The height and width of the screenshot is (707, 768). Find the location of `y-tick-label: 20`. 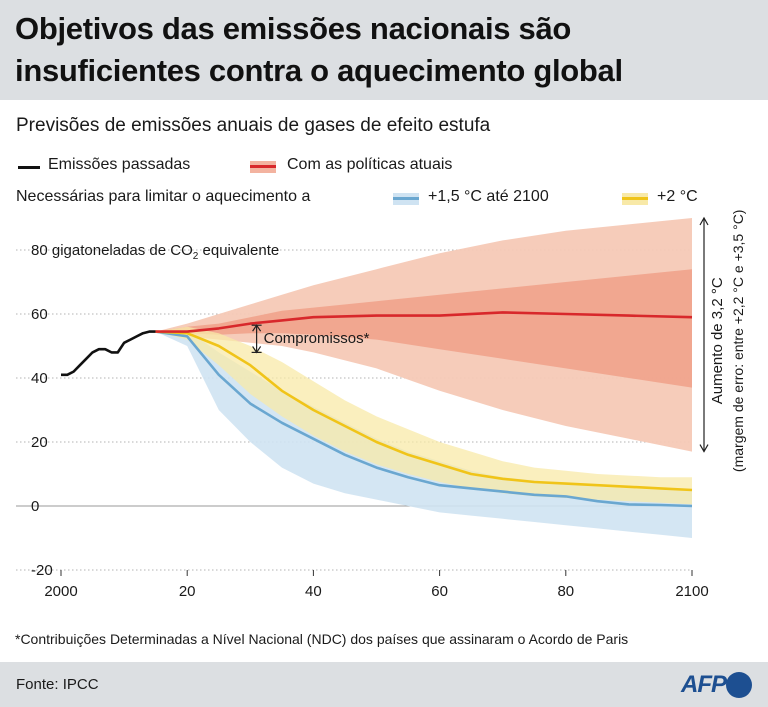

y-tick-label: 20 is located at coordinates (39, 442).